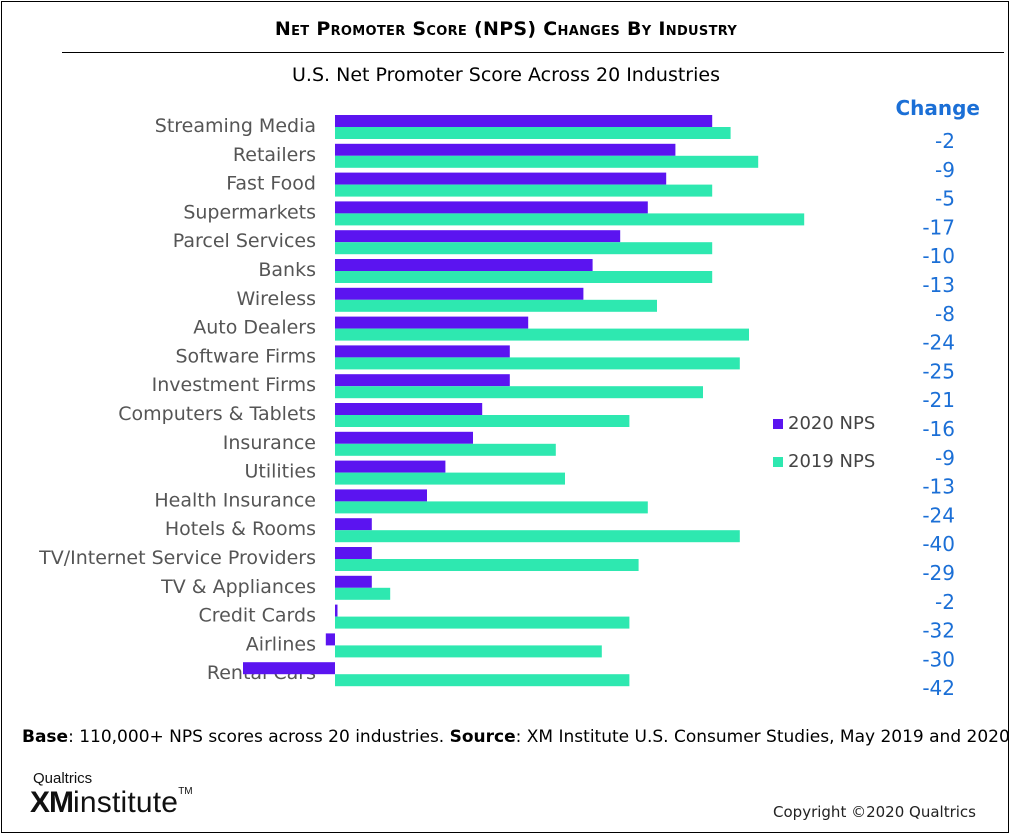 The height and width of the screenshot is (836, 1012). I want to click on legend-swatch-2020, so click(778, 424).